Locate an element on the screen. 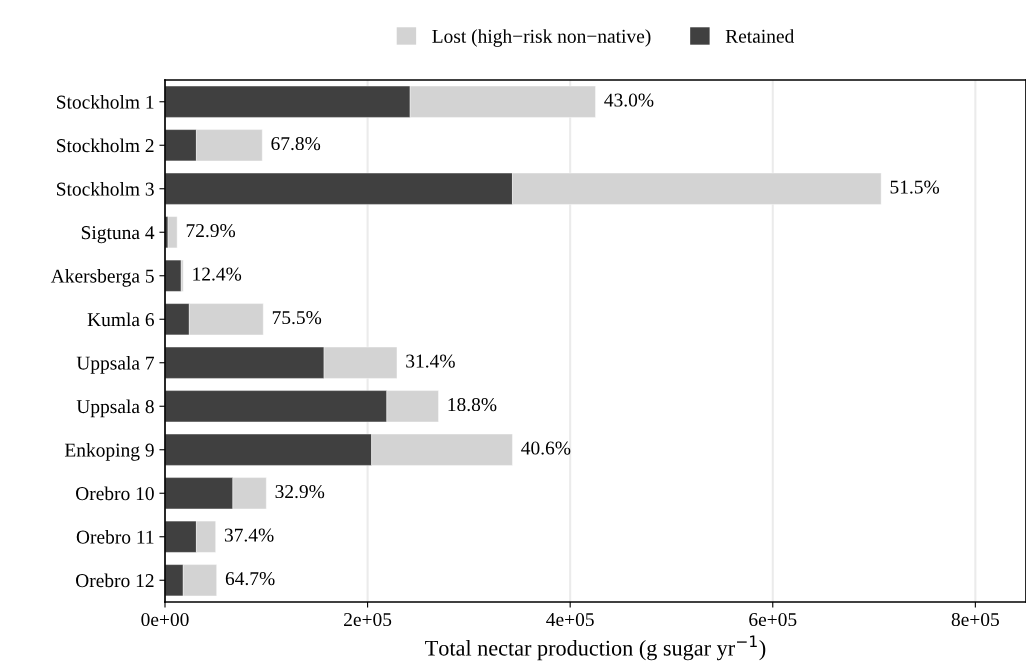  y-tick-label: Sigtuna 4 is located at coordinates (118, 235).